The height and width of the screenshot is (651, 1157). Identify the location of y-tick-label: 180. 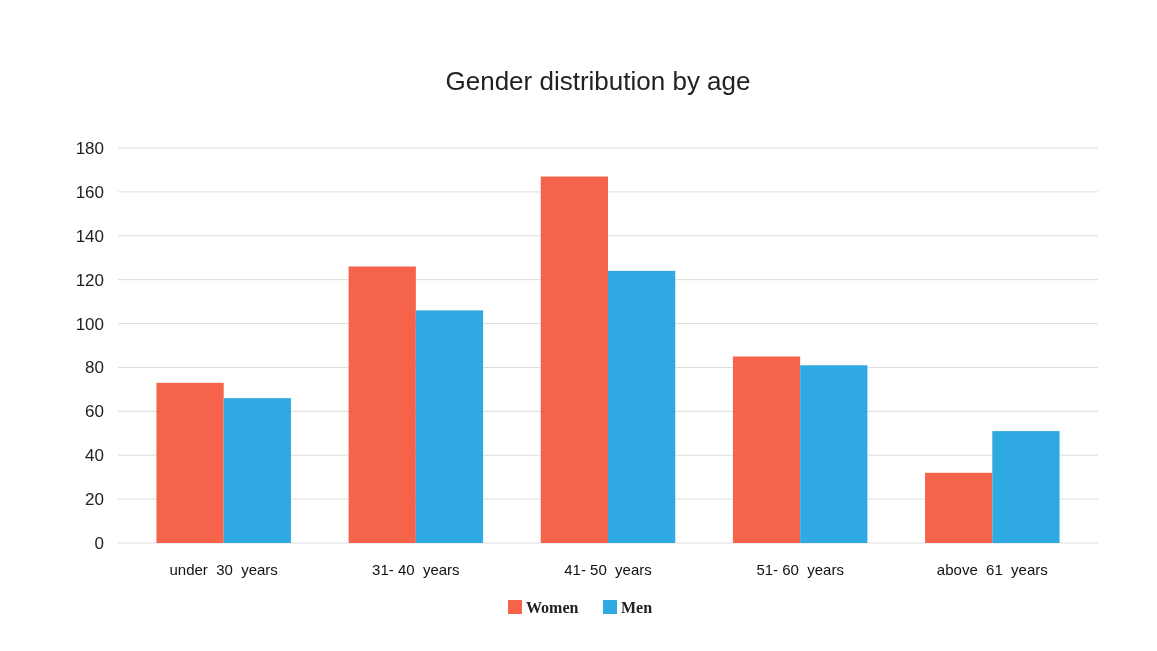
(89, 148).